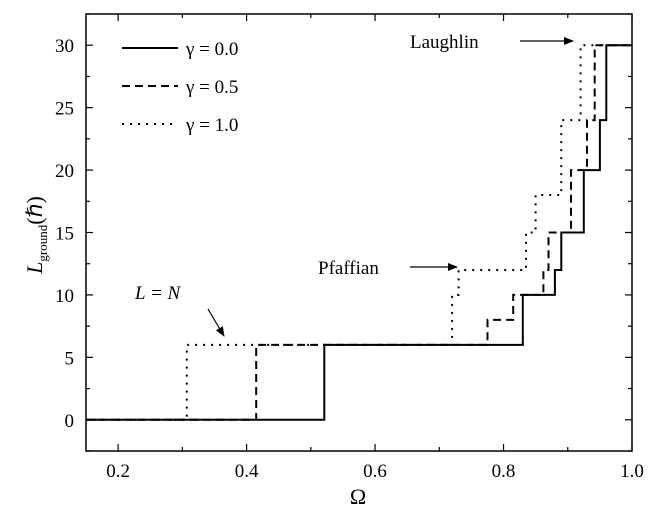  What do you see at coordinates (504, 471) in the screenshot?
I see `x-tick-label: 0.8` at bounding box center [504, 471].